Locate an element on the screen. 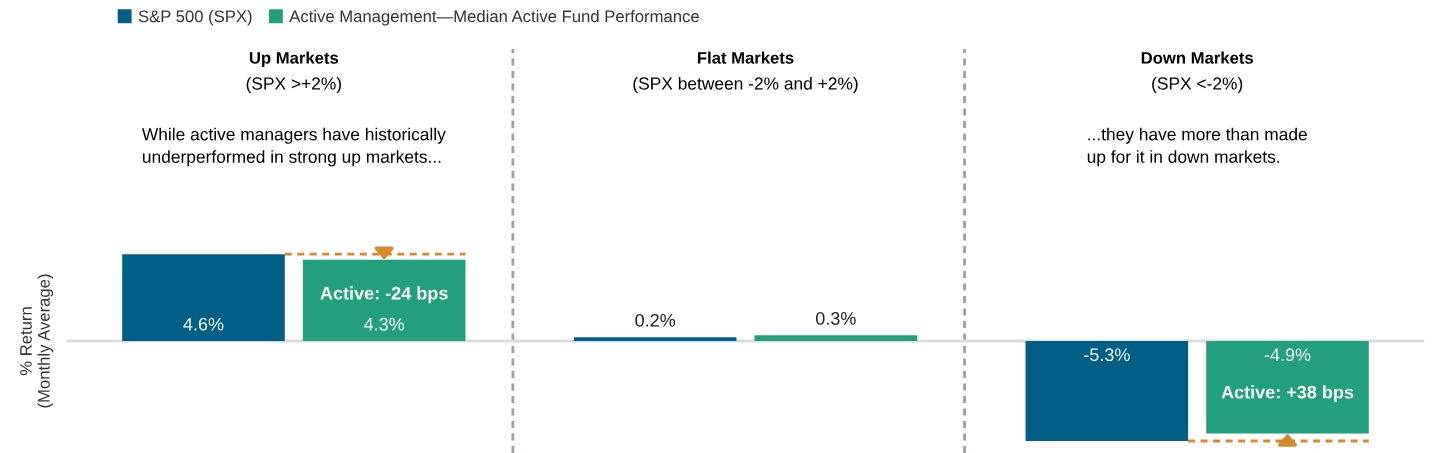  legend-label: S&P 500 (SPX) is located at coordinates (195, 18).